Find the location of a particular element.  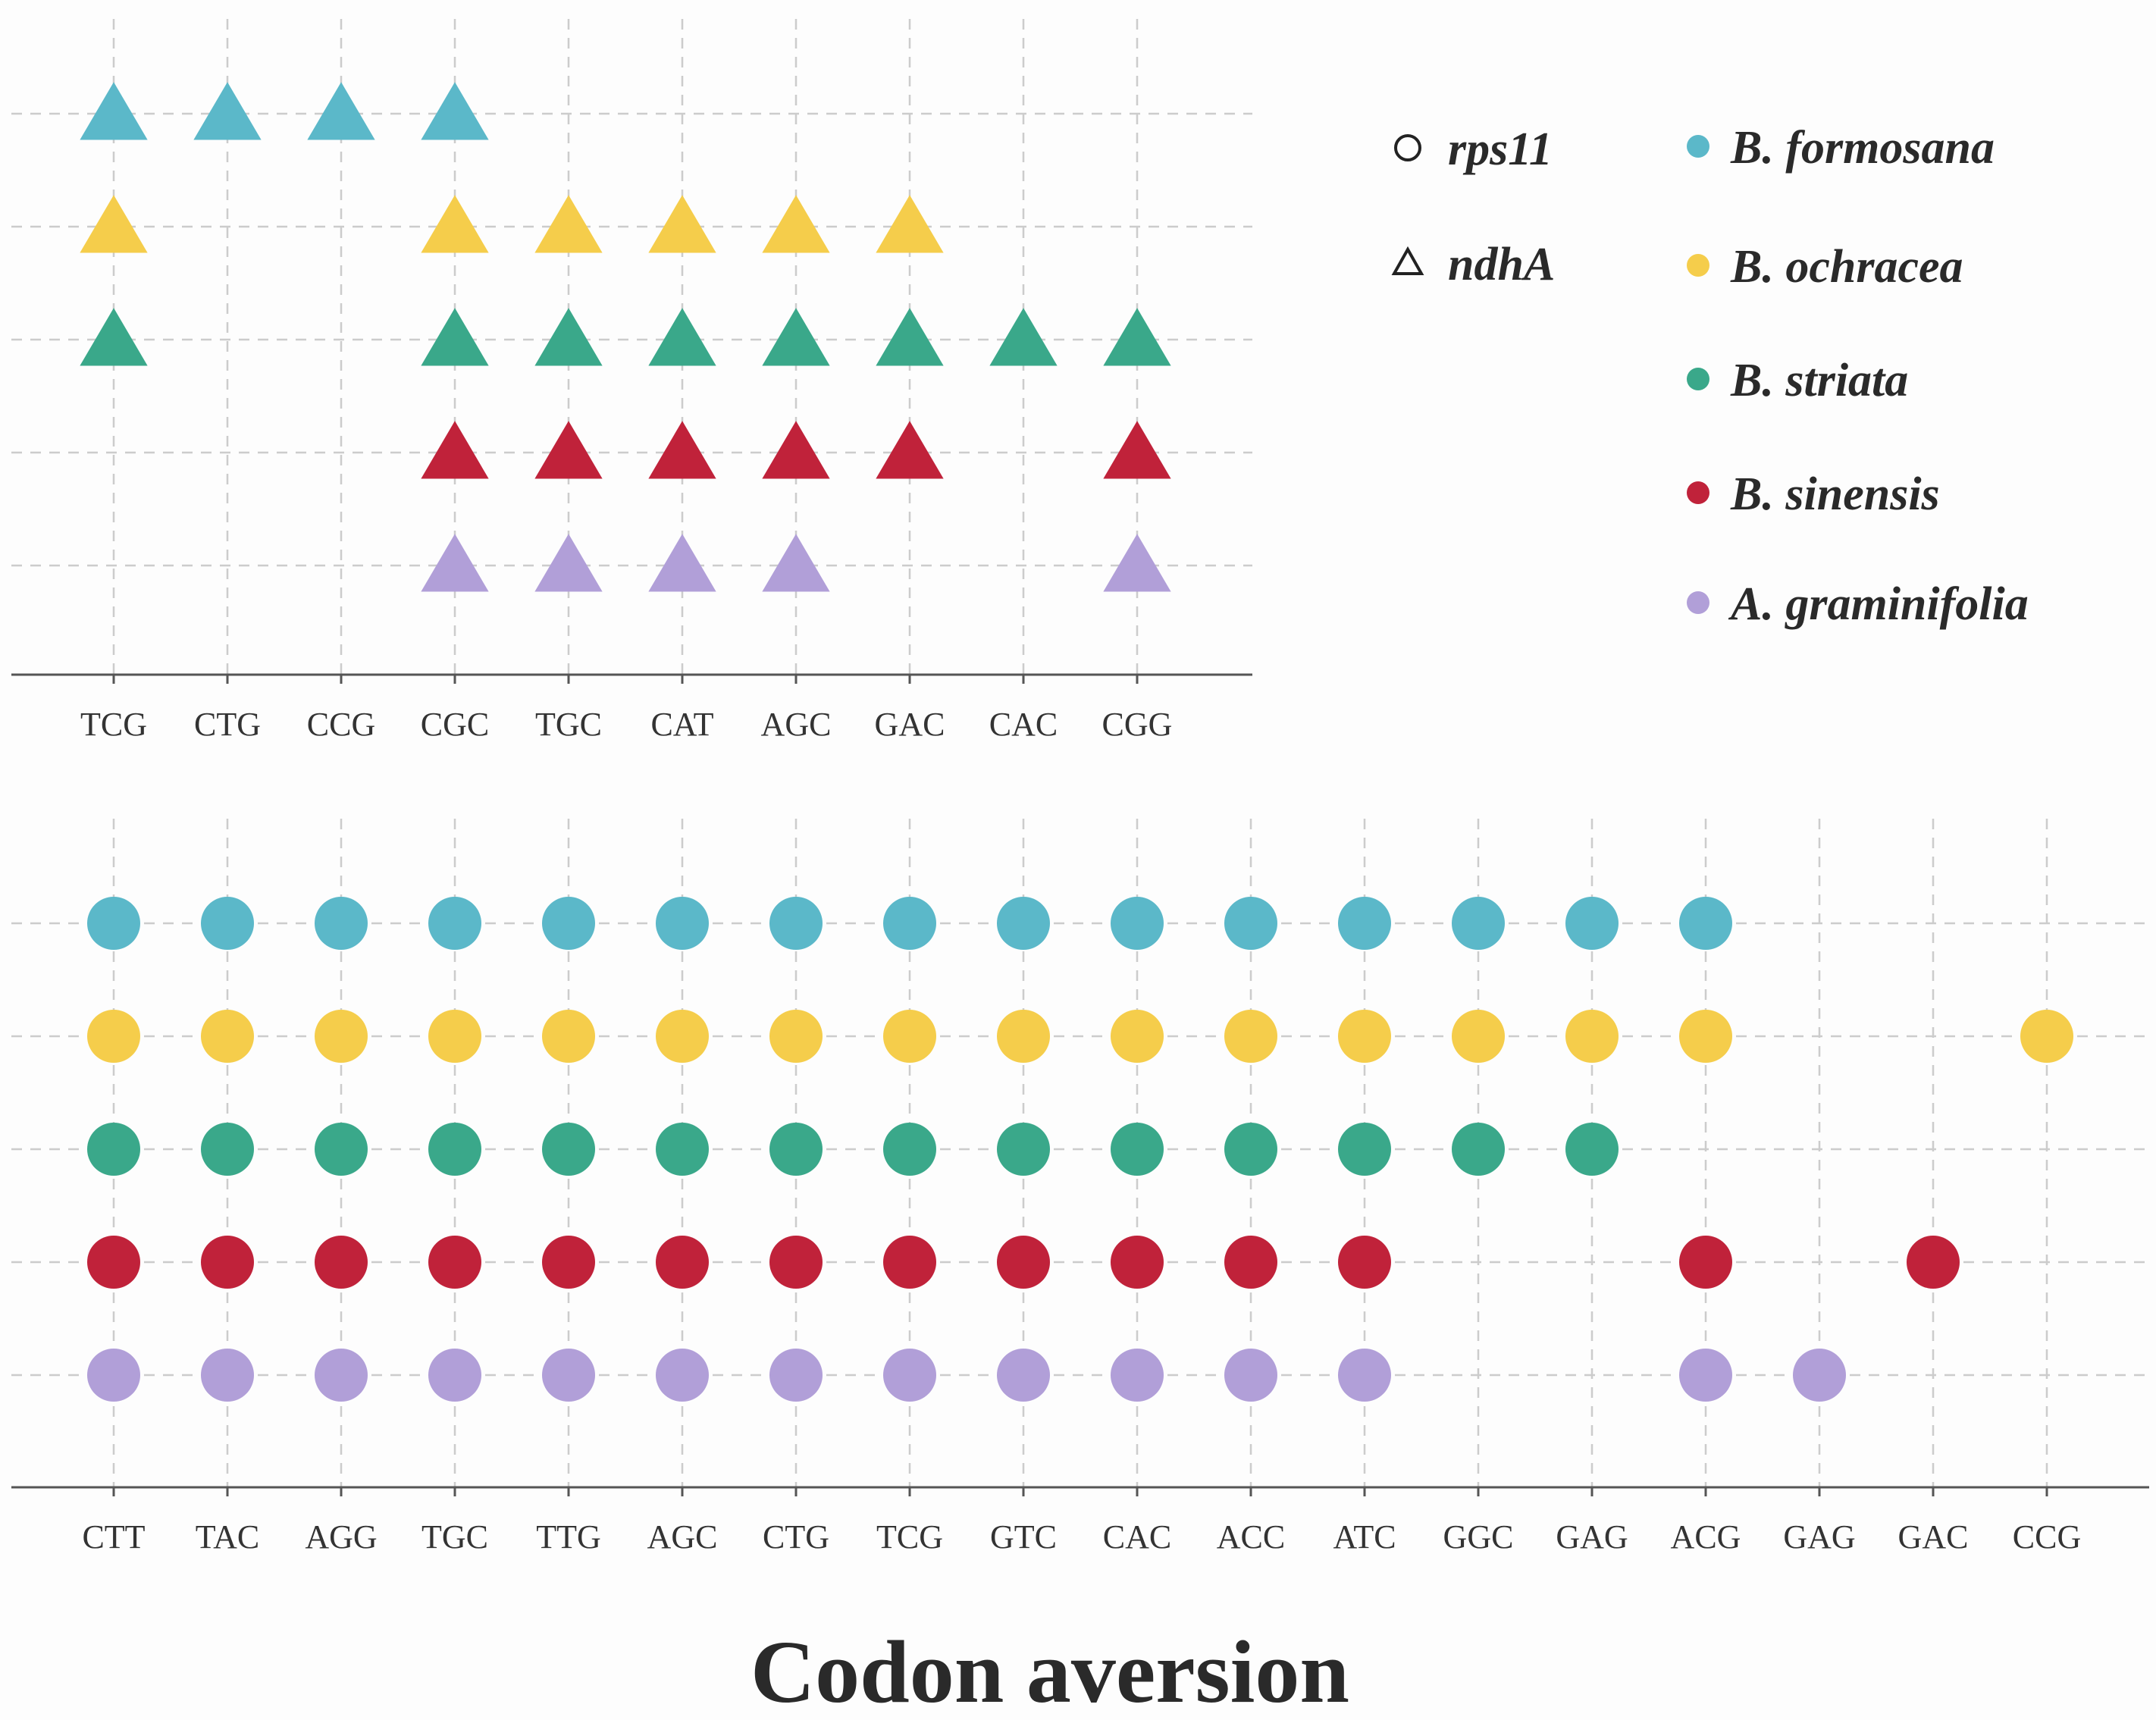

ndha-point-b-sinensis-gac is located at coordinates (910, 450).